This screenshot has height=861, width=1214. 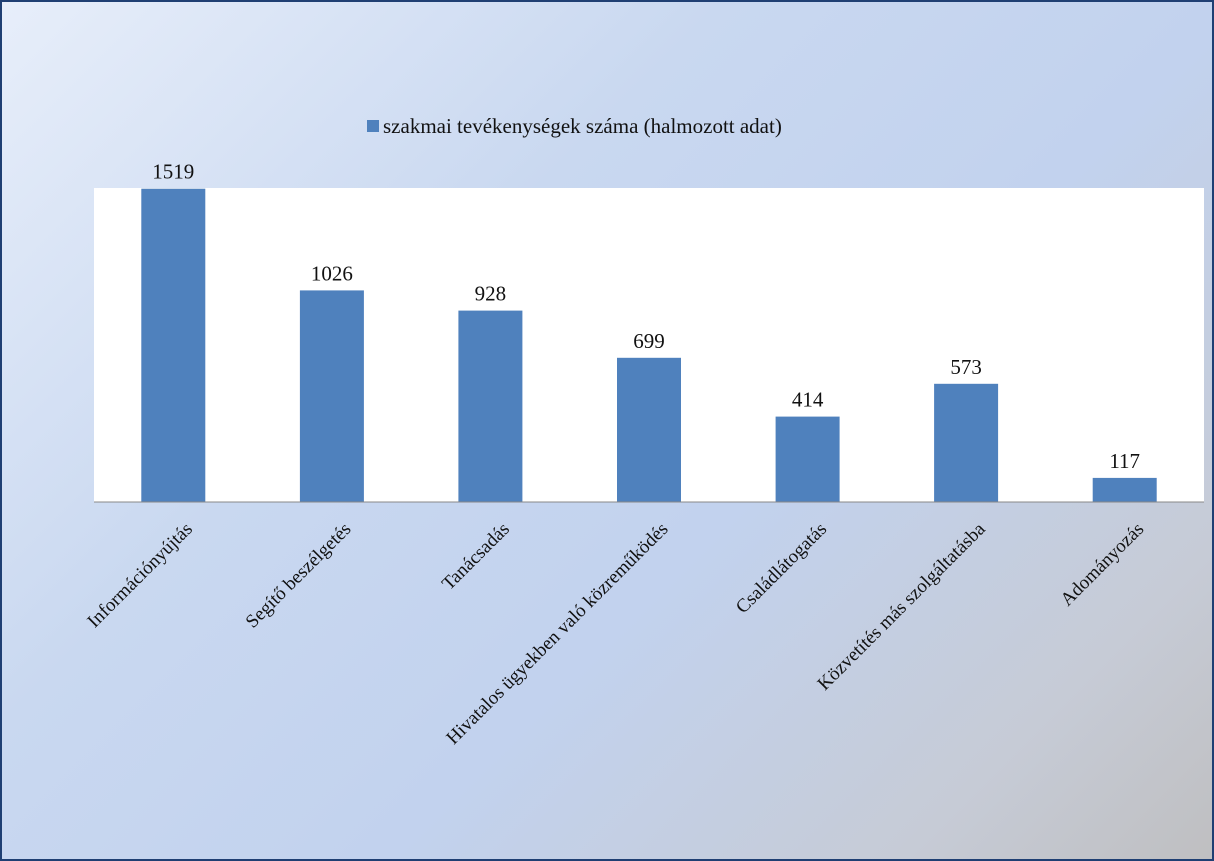 What do you see at coordinates (476, 557) in the screenshot?
I see `category-label: Tanácsadás` at bounding box center [476, 557].